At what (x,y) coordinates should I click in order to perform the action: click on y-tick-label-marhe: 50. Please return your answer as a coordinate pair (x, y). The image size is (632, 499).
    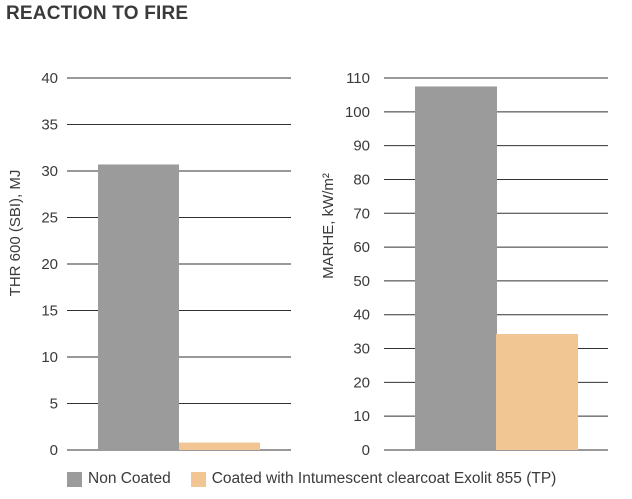
    Looking at the image, I should click on (361, 281).